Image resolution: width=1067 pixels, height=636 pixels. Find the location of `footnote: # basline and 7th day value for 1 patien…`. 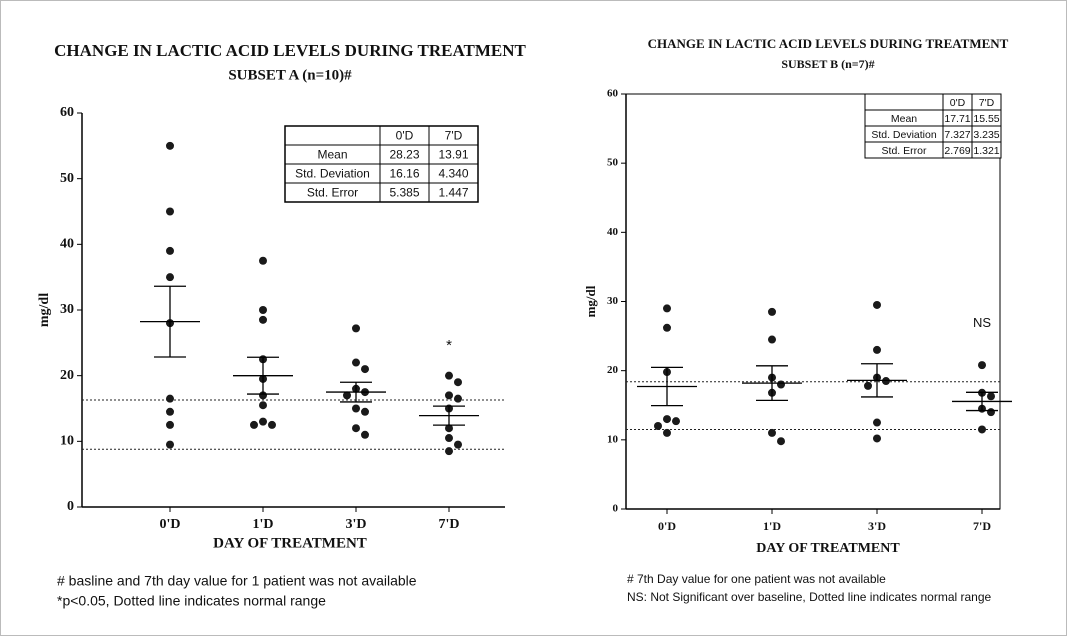

footnote: # basline and 7th day value for 1 patien… is located at coordinates (237, 581).